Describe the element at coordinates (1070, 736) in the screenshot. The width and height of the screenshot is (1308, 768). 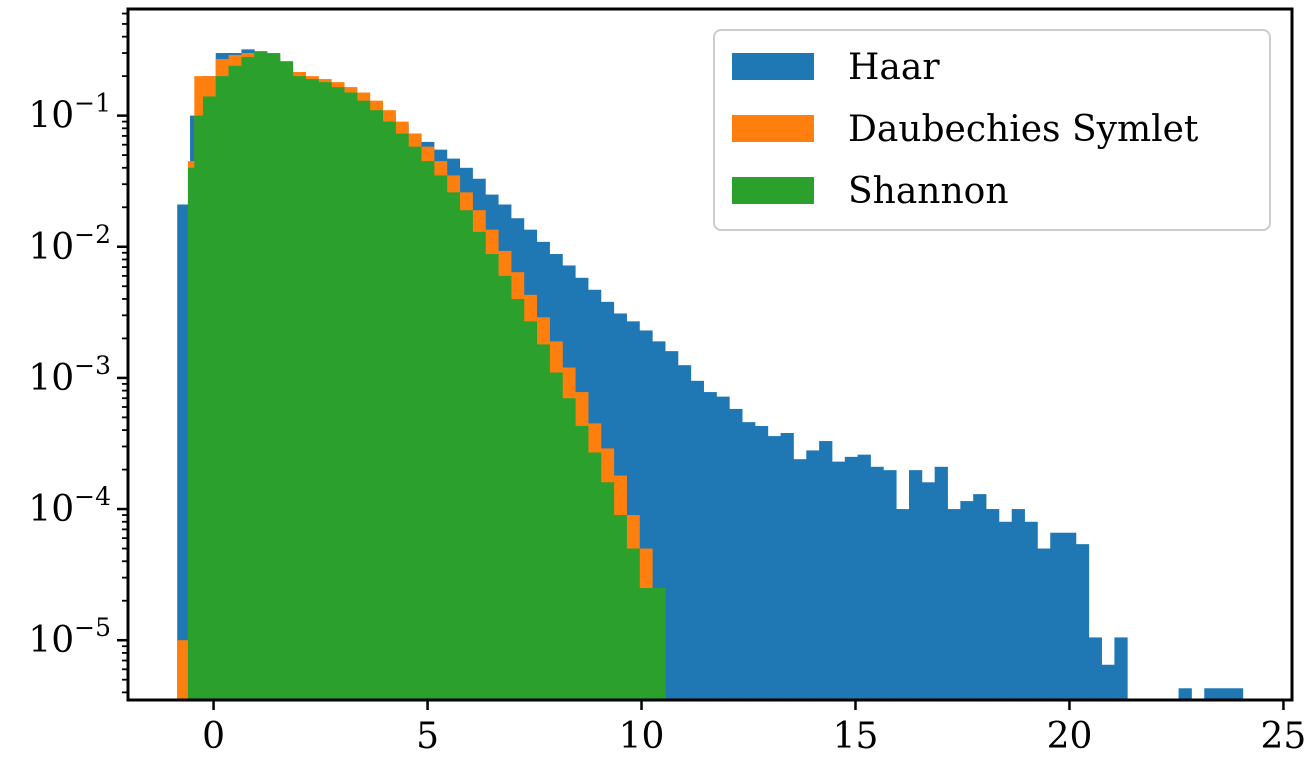
I see `x-tick-label: 20` at that location.